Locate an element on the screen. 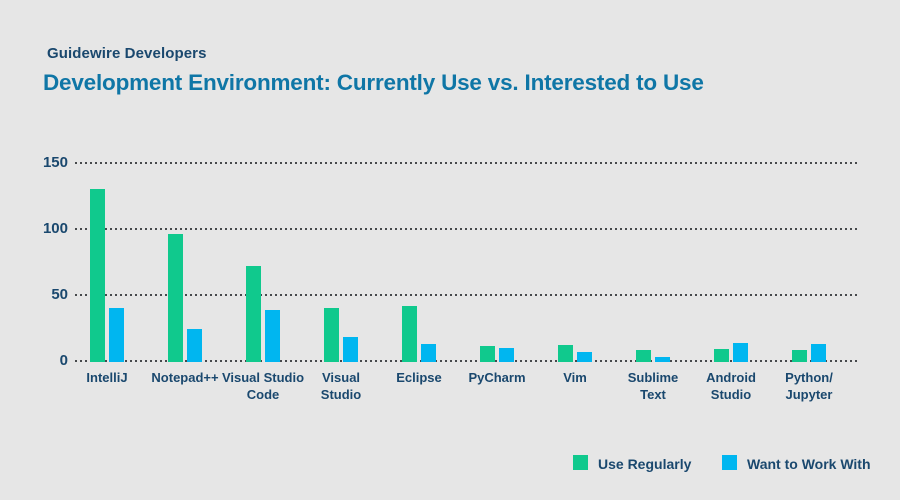  x-axis-label: Notepad++ is located at coordinates (185, 377).